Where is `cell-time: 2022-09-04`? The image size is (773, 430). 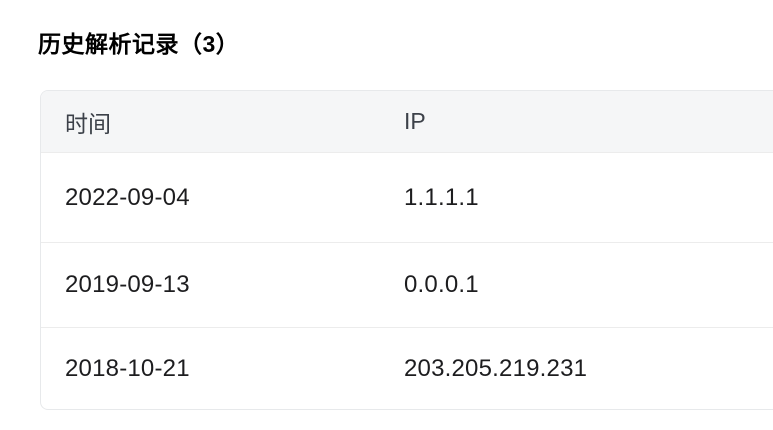
cell-time: 2022-09-04 is located at coordinates (210, 197).